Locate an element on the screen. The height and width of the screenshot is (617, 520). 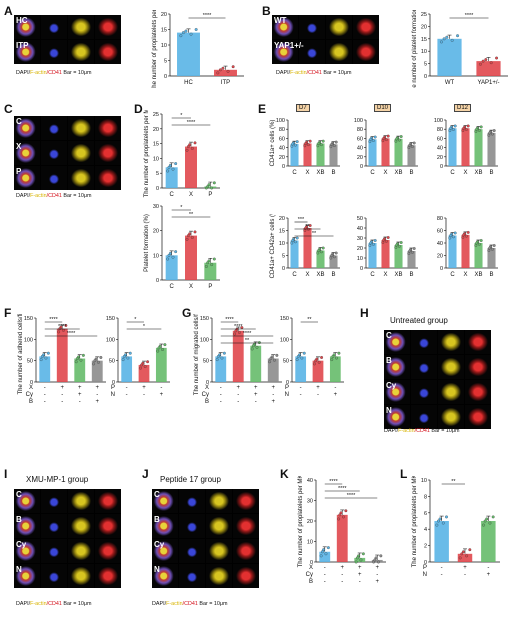
row-label: Cy is located at coordinates (391, 385).